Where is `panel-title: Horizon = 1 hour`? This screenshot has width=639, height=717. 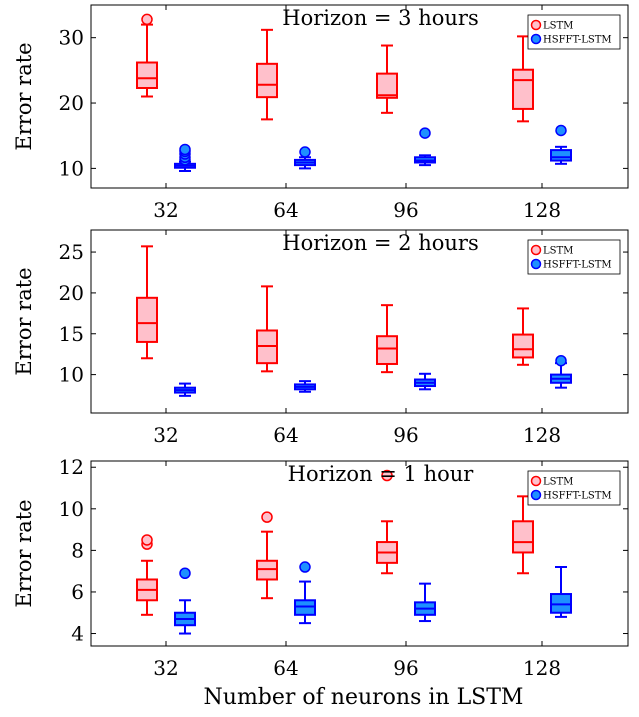 panel-title: Horizon = 1 hour is located at coordinates (381, 474).